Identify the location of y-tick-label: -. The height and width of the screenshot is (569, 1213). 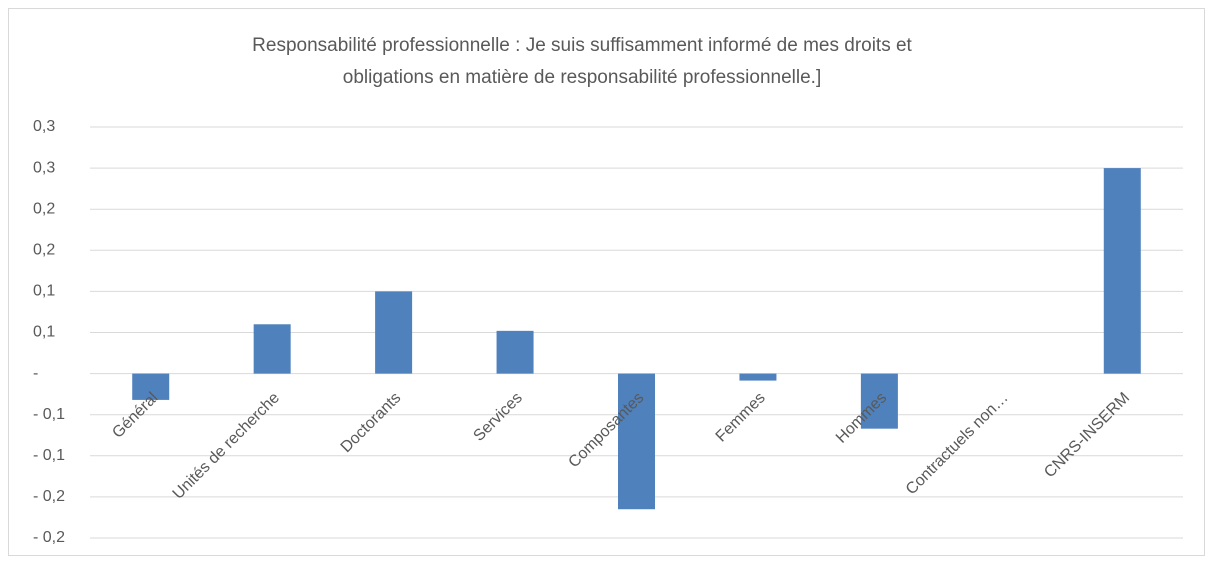
(35, 373).